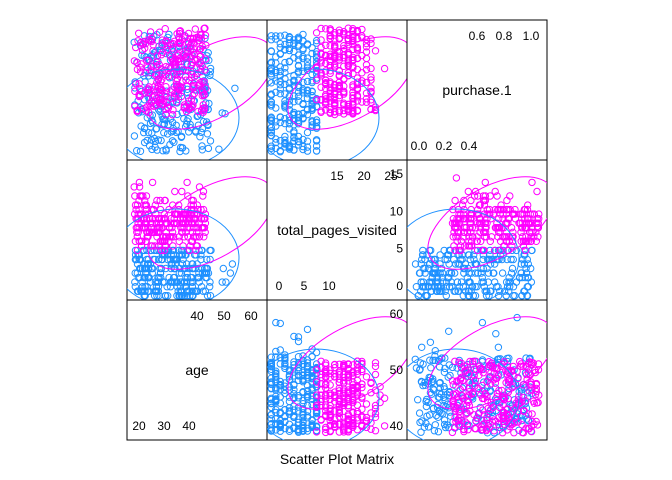 This screenshot has width=672, height=480. Describe the element at coordinates (504, 36) in the screenshot. I see `diag-tick-high: 0.8` at that location.